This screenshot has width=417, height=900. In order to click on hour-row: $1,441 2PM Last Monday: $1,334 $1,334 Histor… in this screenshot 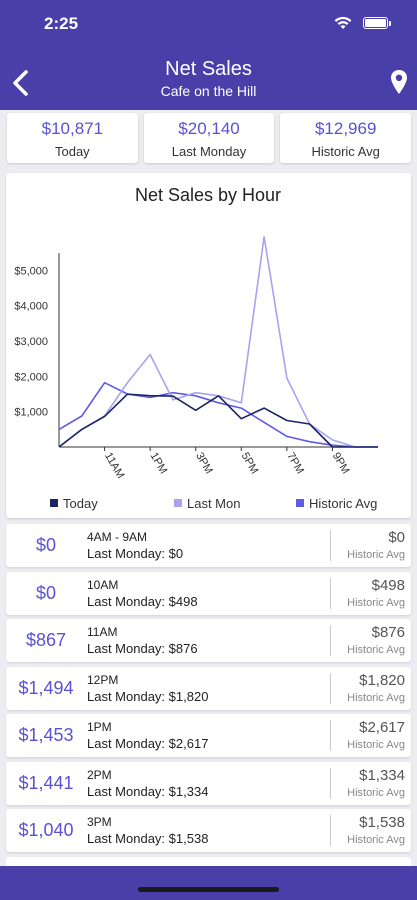, I will do `click(208, 783)`.